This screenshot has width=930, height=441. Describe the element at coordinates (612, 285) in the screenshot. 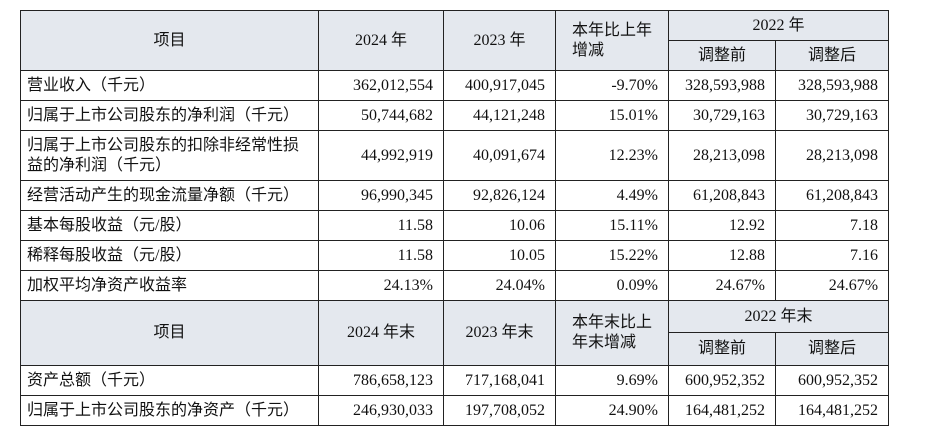

I see `value-cell: 0.09%` at that location.